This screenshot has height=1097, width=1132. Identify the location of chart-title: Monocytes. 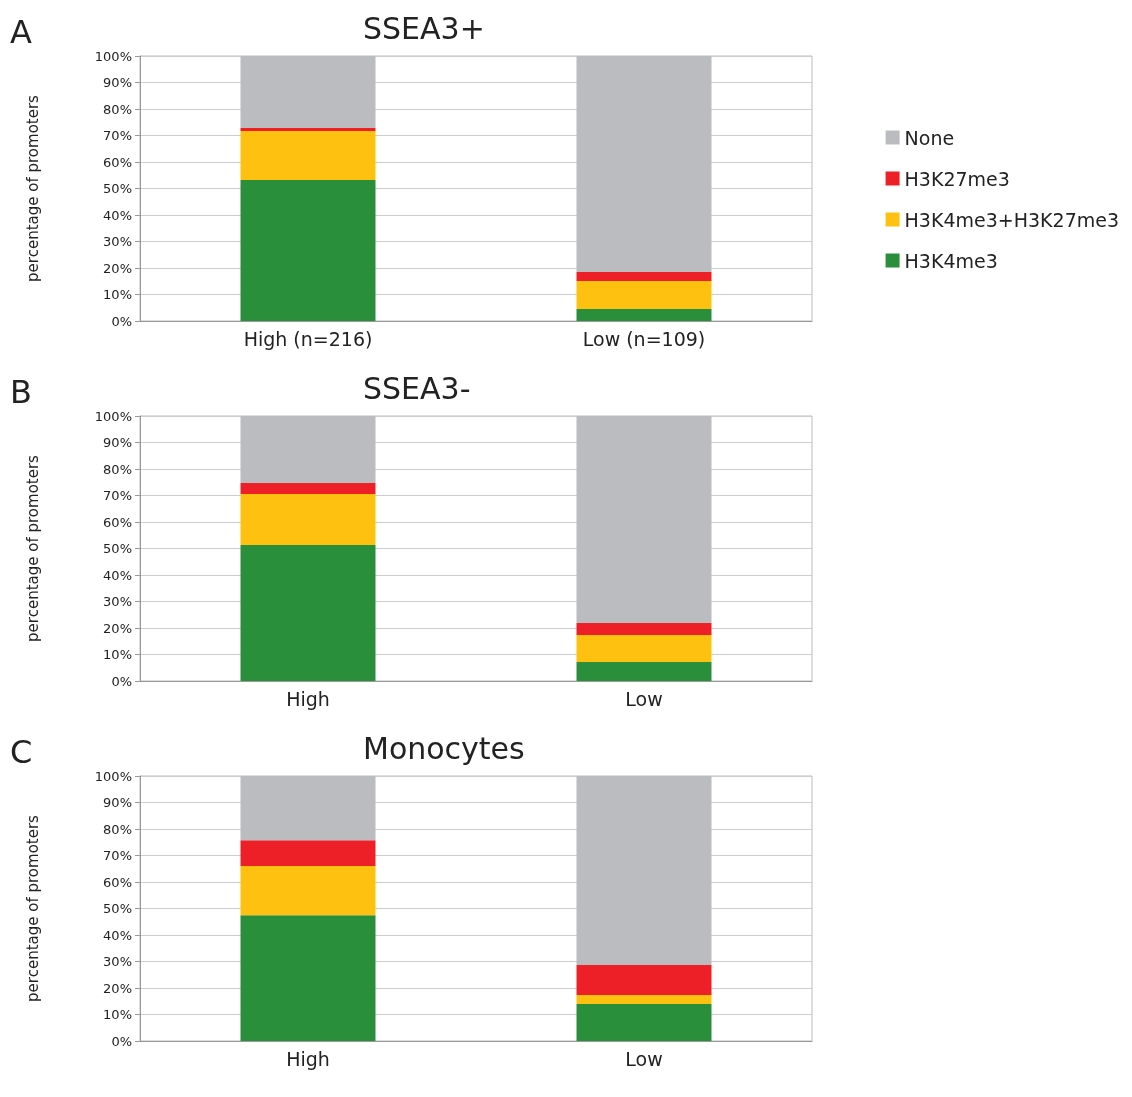
(444, 748).